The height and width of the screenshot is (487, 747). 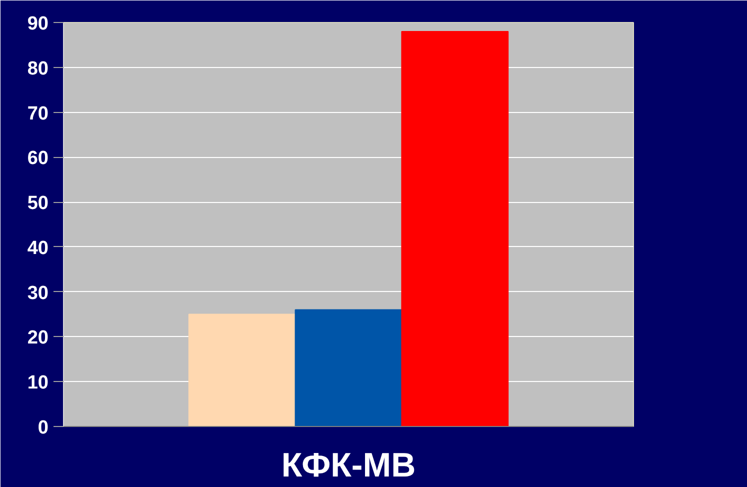 I want to click on y-tick-label: 50, so click(x=38, y=203).